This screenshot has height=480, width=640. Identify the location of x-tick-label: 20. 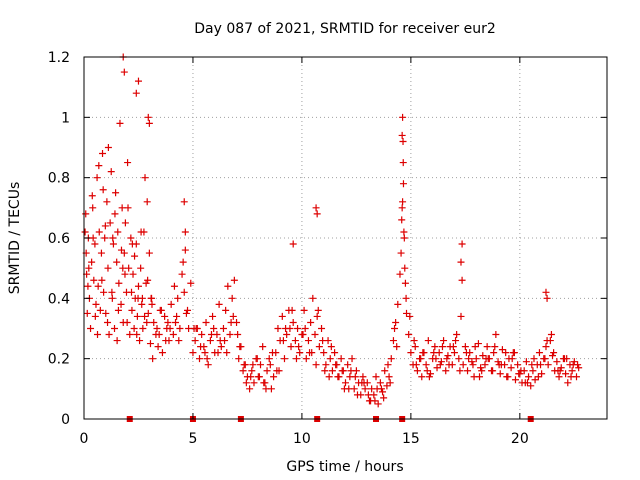
(520, 439).